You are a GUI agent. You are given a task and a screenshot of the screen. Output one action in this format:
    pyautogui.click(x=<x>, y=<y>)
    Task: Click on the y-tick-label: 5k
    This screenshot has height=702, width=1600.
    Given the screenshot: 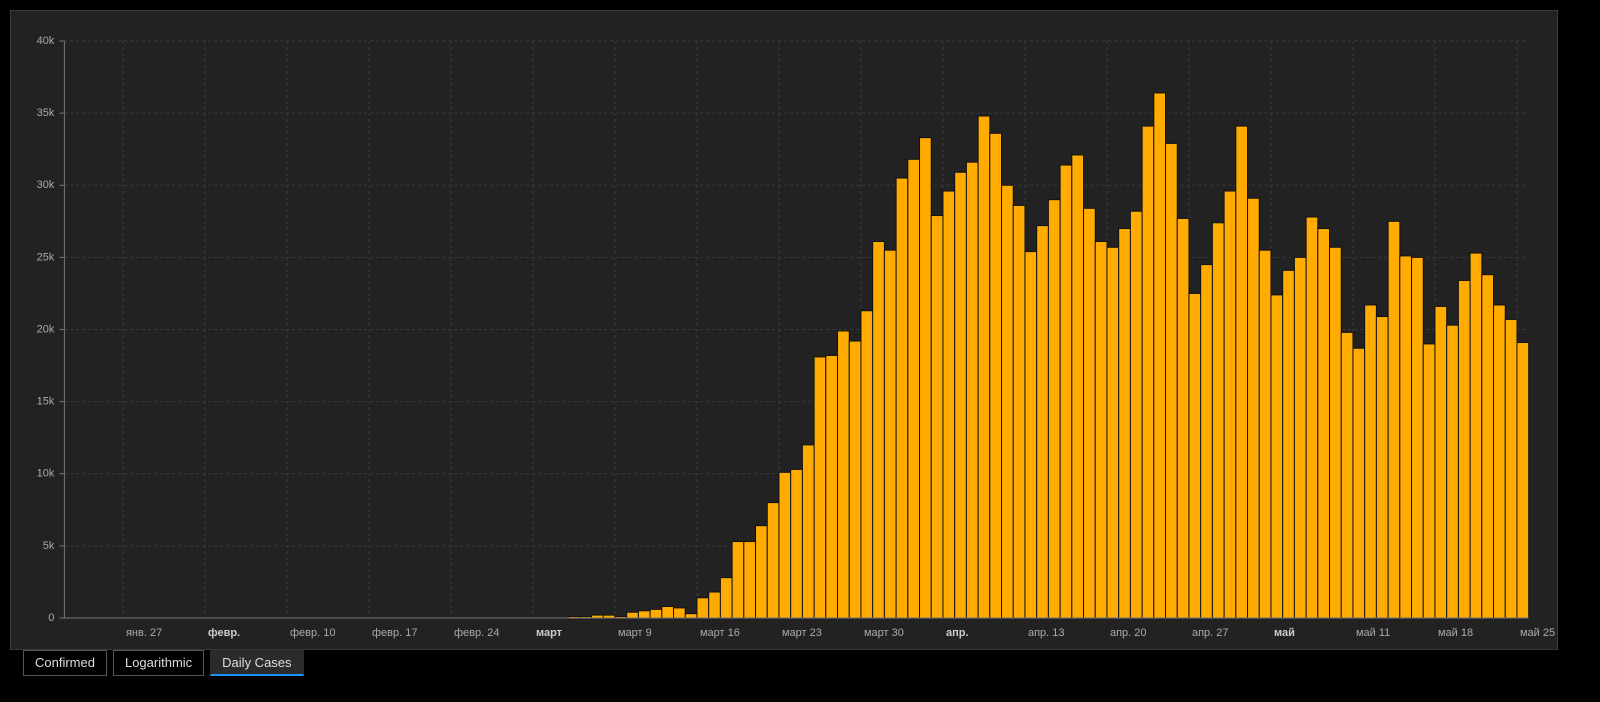 What is the action you would take?
    pyautogui.click(x=49, y=546)
    